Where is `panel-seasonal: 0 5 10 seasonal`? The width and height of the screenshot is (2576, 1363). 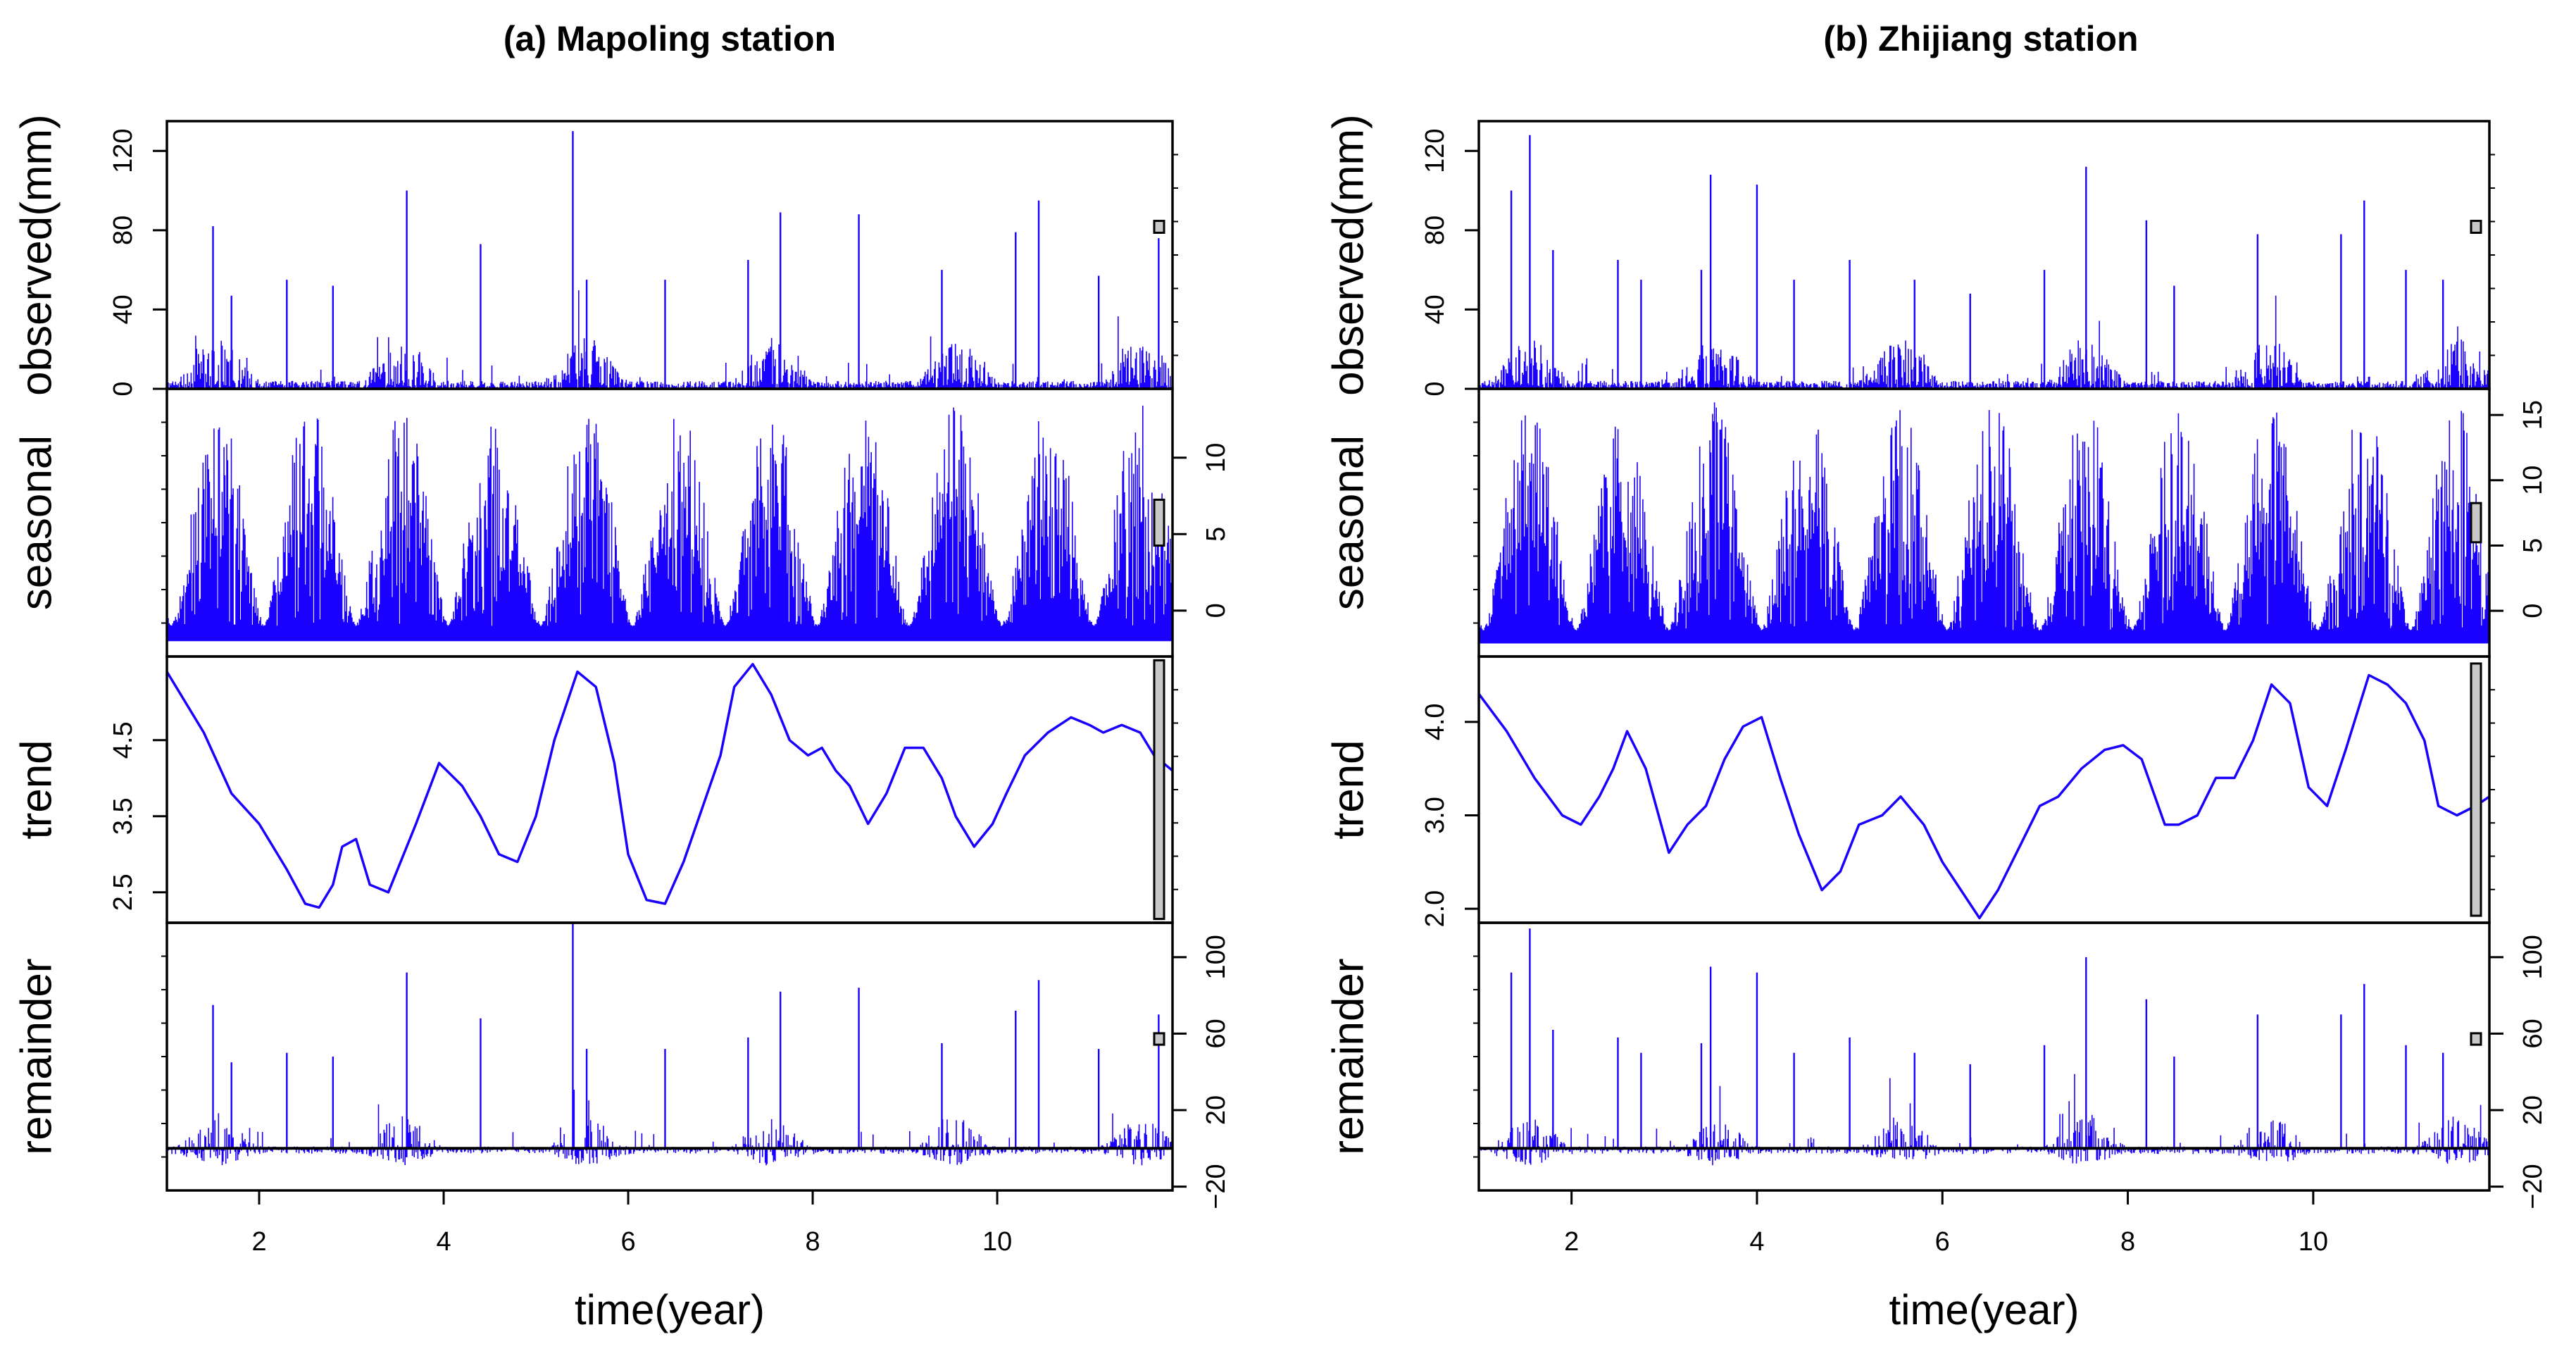
panel-seasonal: 0 5 10 seasonal is located at coordinates (622, 522).